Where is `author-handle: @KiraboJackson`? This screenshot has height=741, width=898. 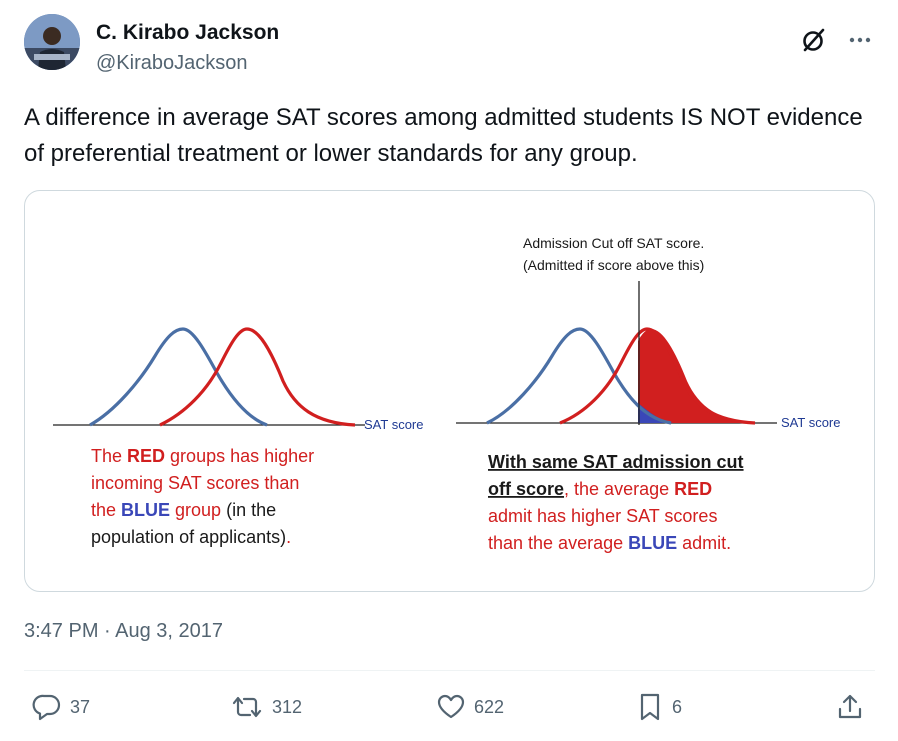
author-handle: @KiraboJackson is located at coordinates (172, 63).